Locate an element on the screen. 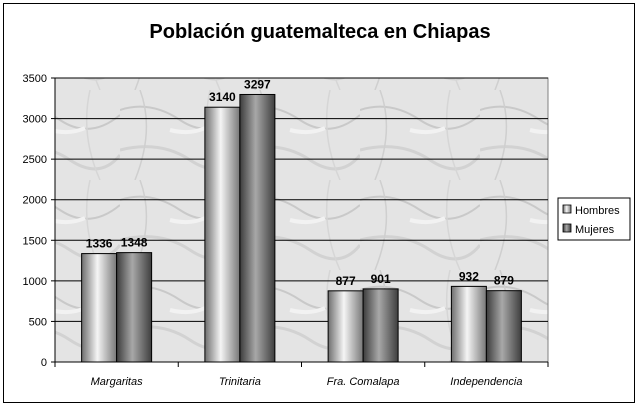 The image size is (640, 408). y-tick-label: 1000 is located at coordinates (35, 282).